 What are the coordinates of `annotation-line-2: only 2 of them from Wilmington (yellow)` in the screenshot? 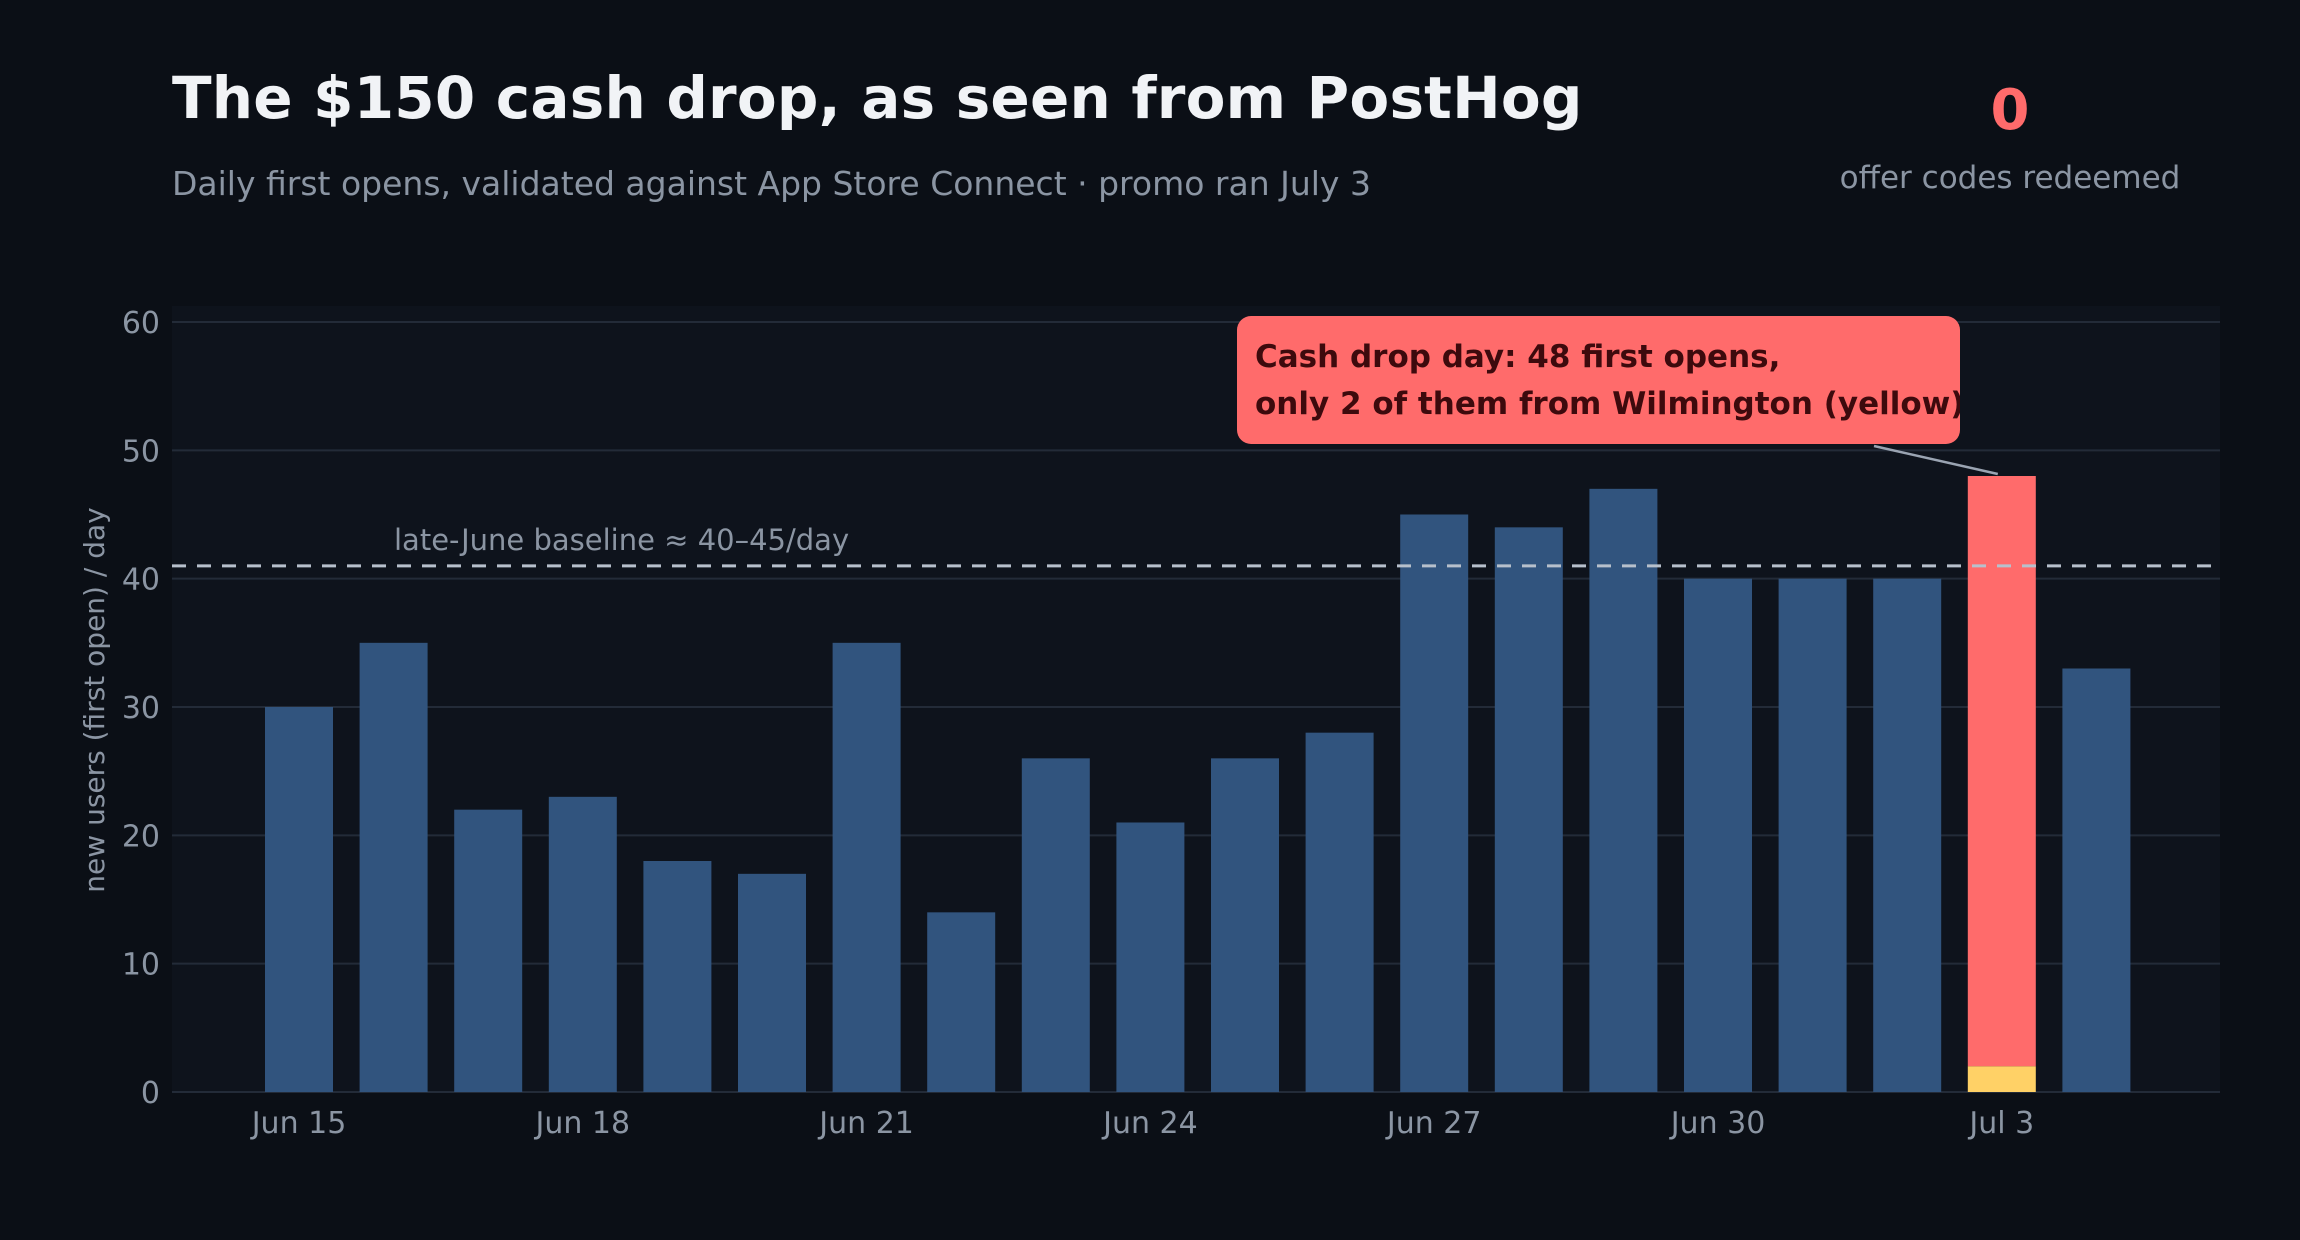 It's located at (1607, 404).